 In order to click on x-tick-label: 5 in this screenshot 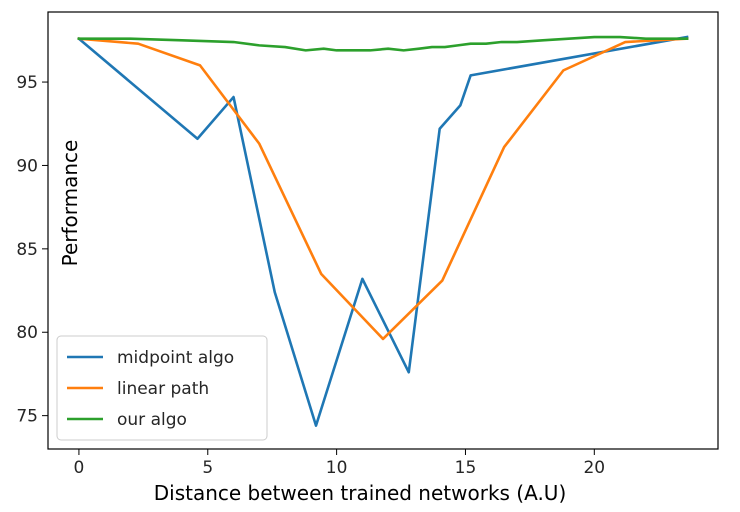, I will do `click(207, 468)`.